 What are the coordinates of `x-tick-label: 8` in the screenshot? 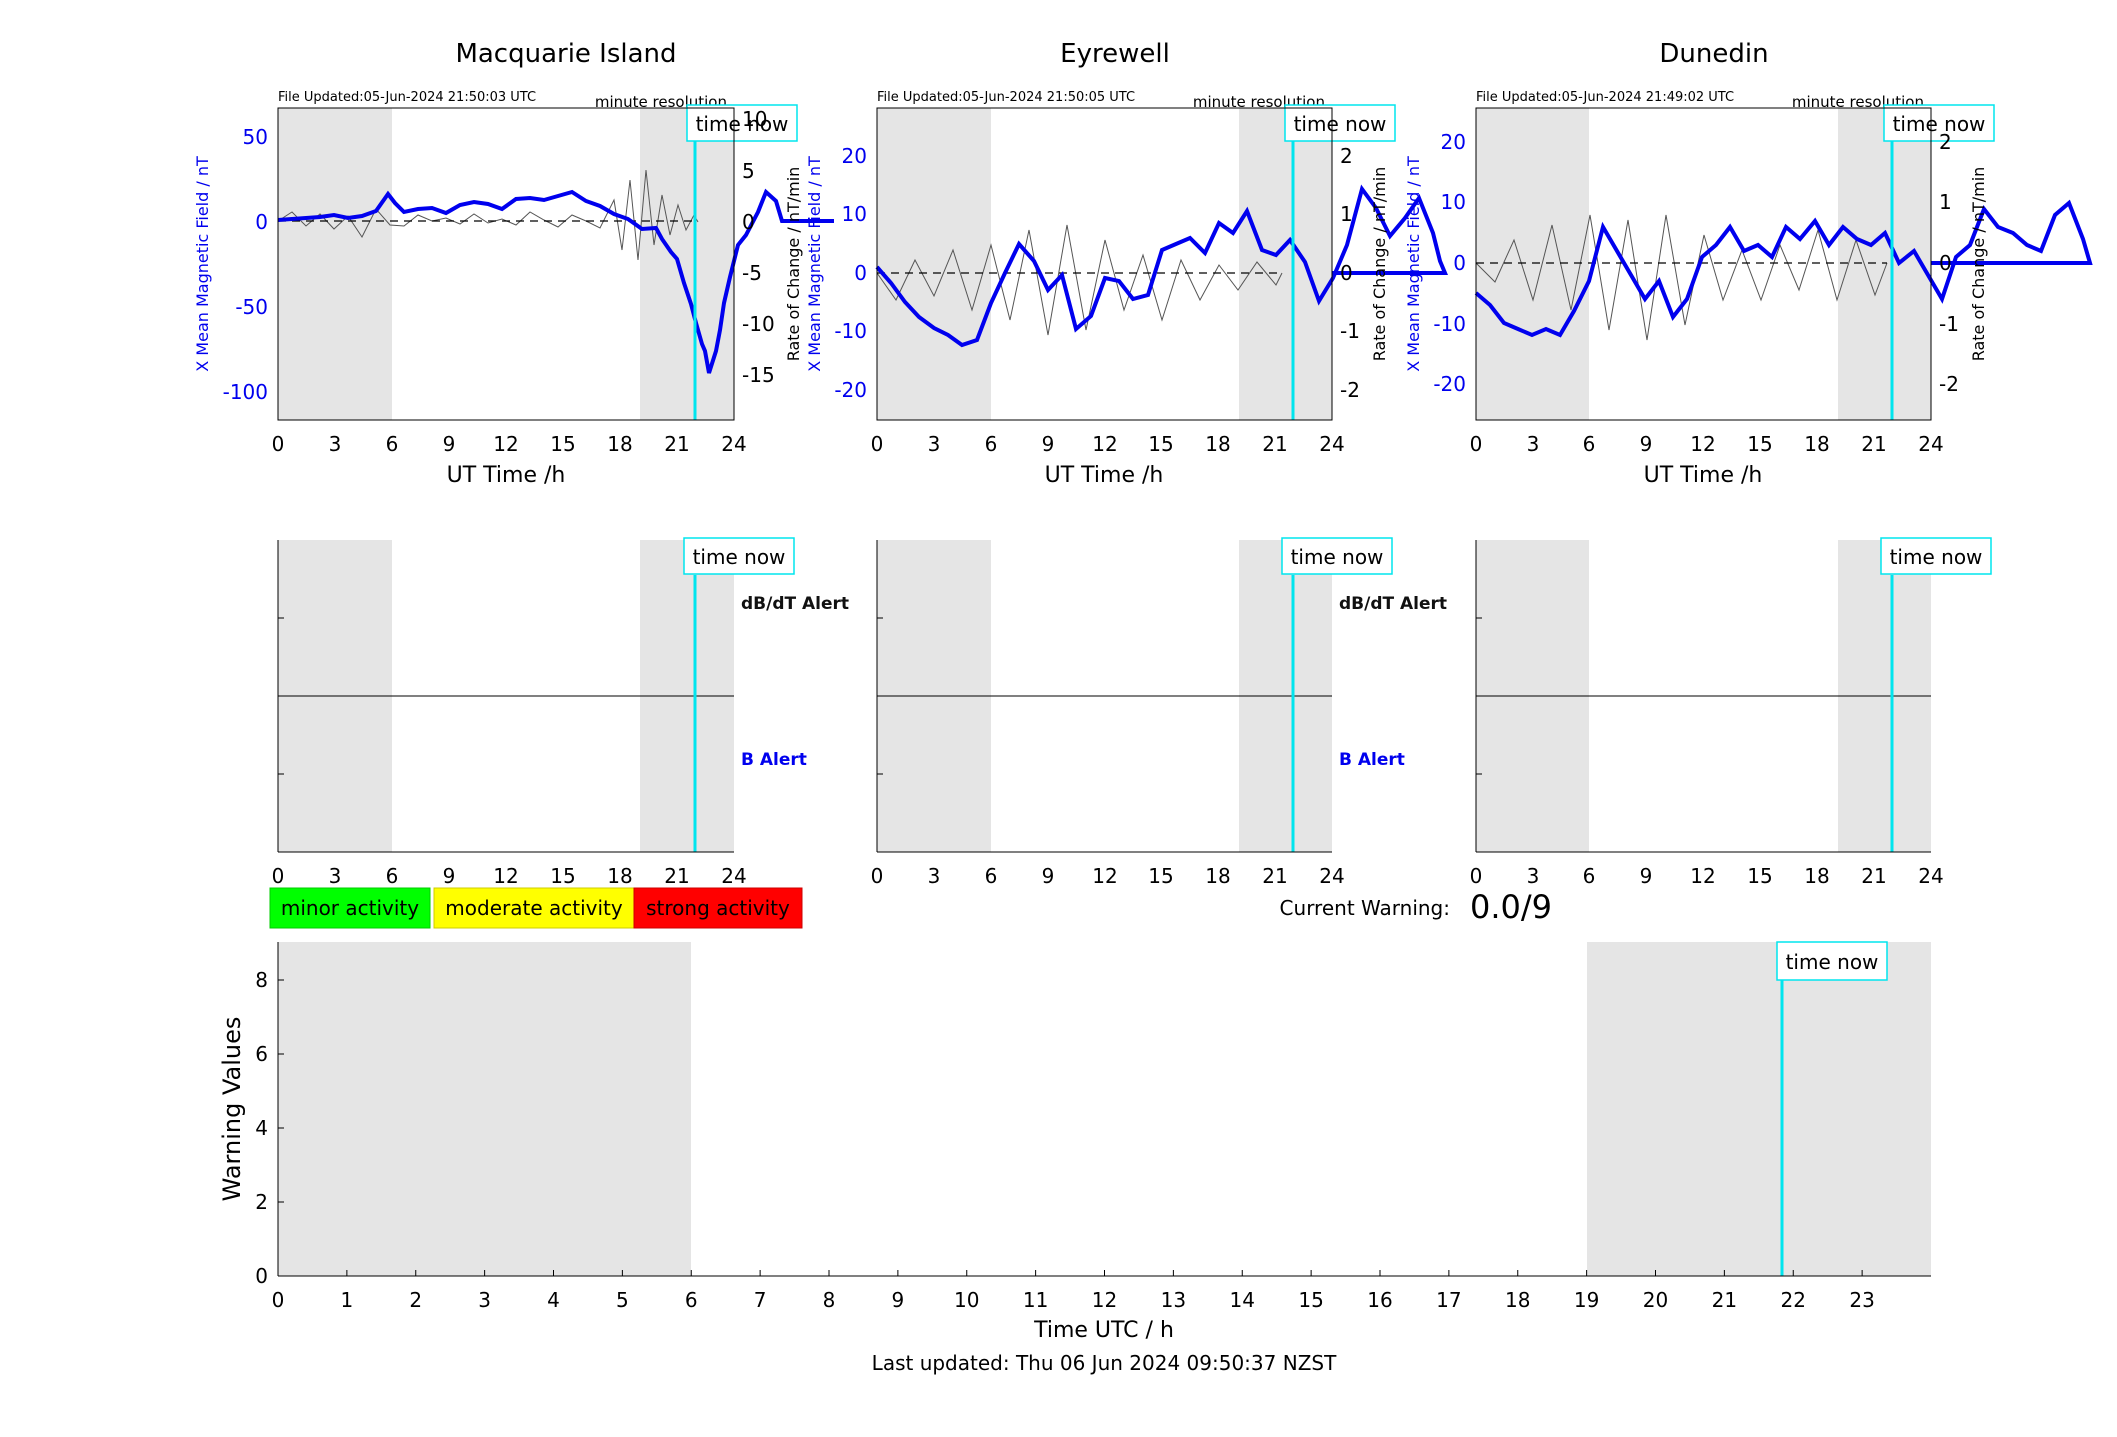 It's located at (829, 1300).